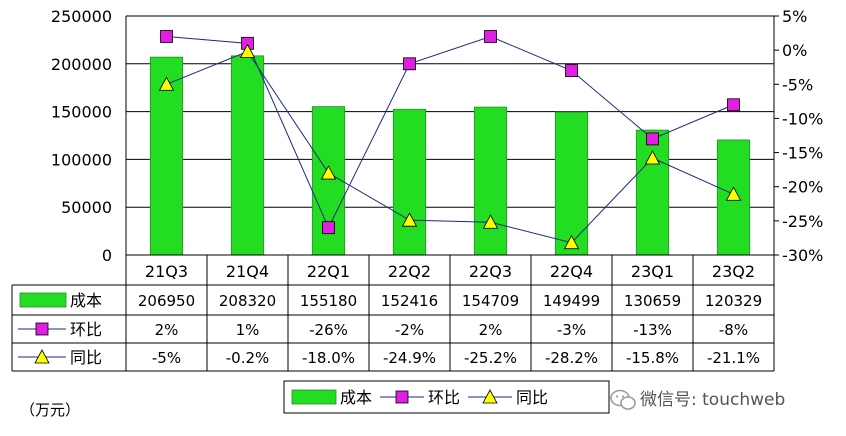  Describe the element at coordinates (166, 358) in the screenshot. I see `table-cell: -5%` at that location.